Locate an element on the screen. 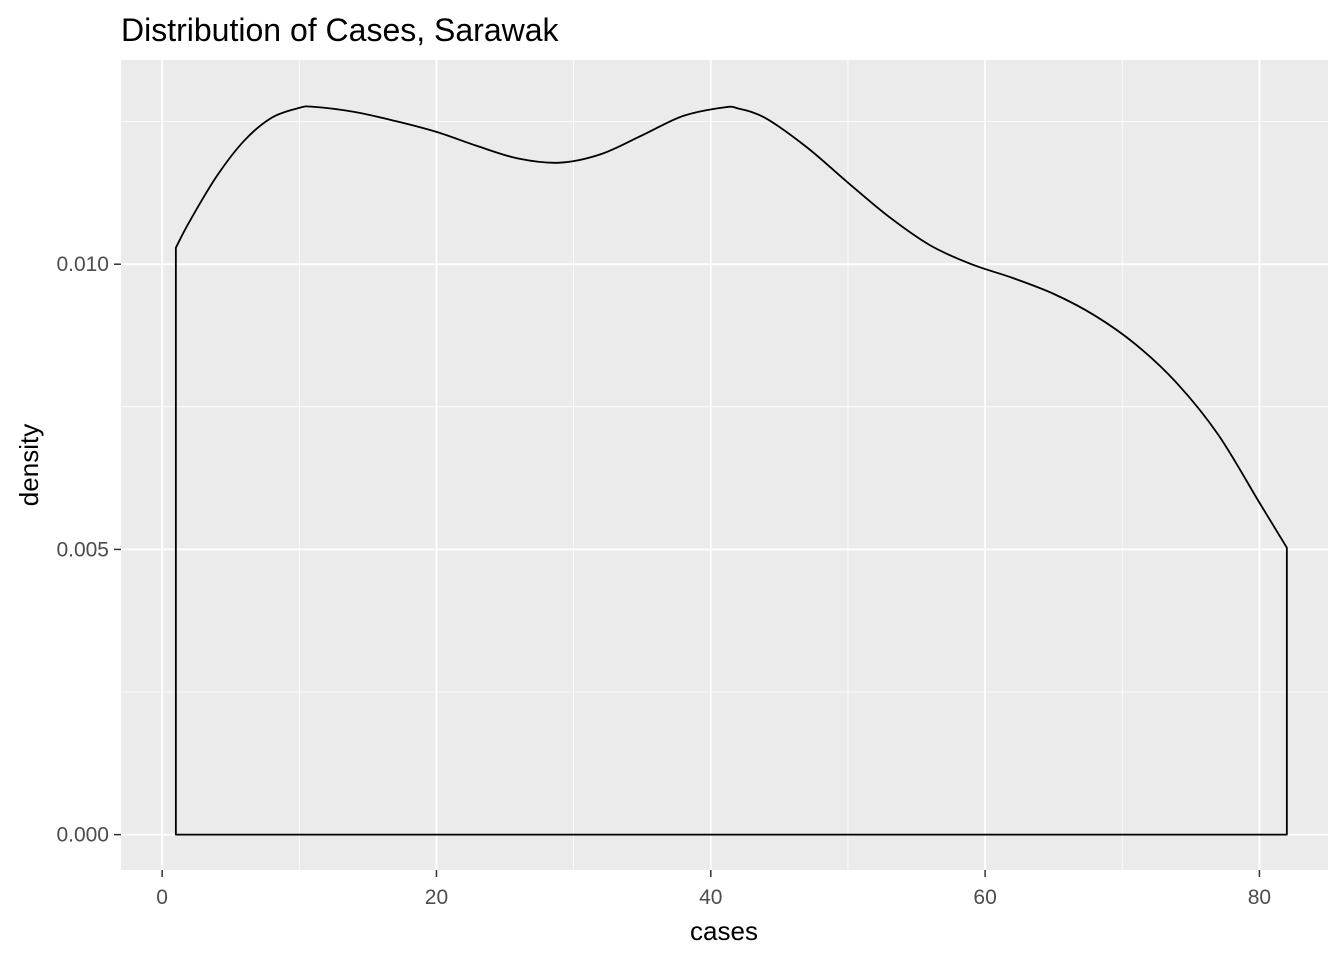 The image size is (1344, 960). y-axis-title: density is located at coordinates (29, 465).